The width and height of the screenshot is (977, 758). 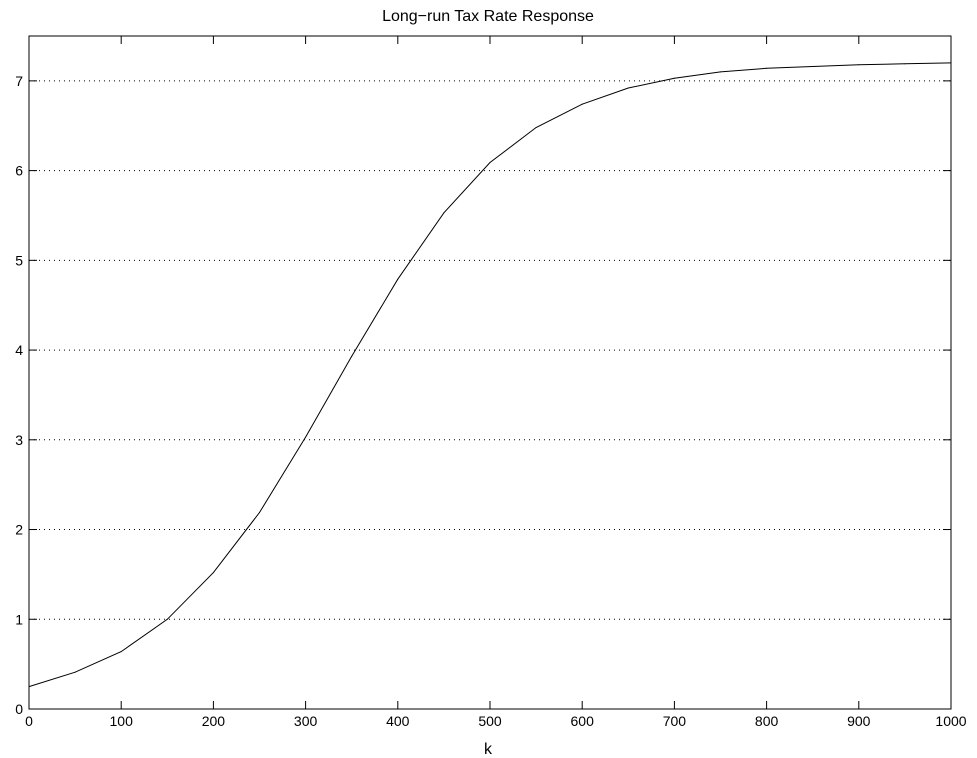 I want to click on y-tick-label: 7, so click(x=19, y=81).